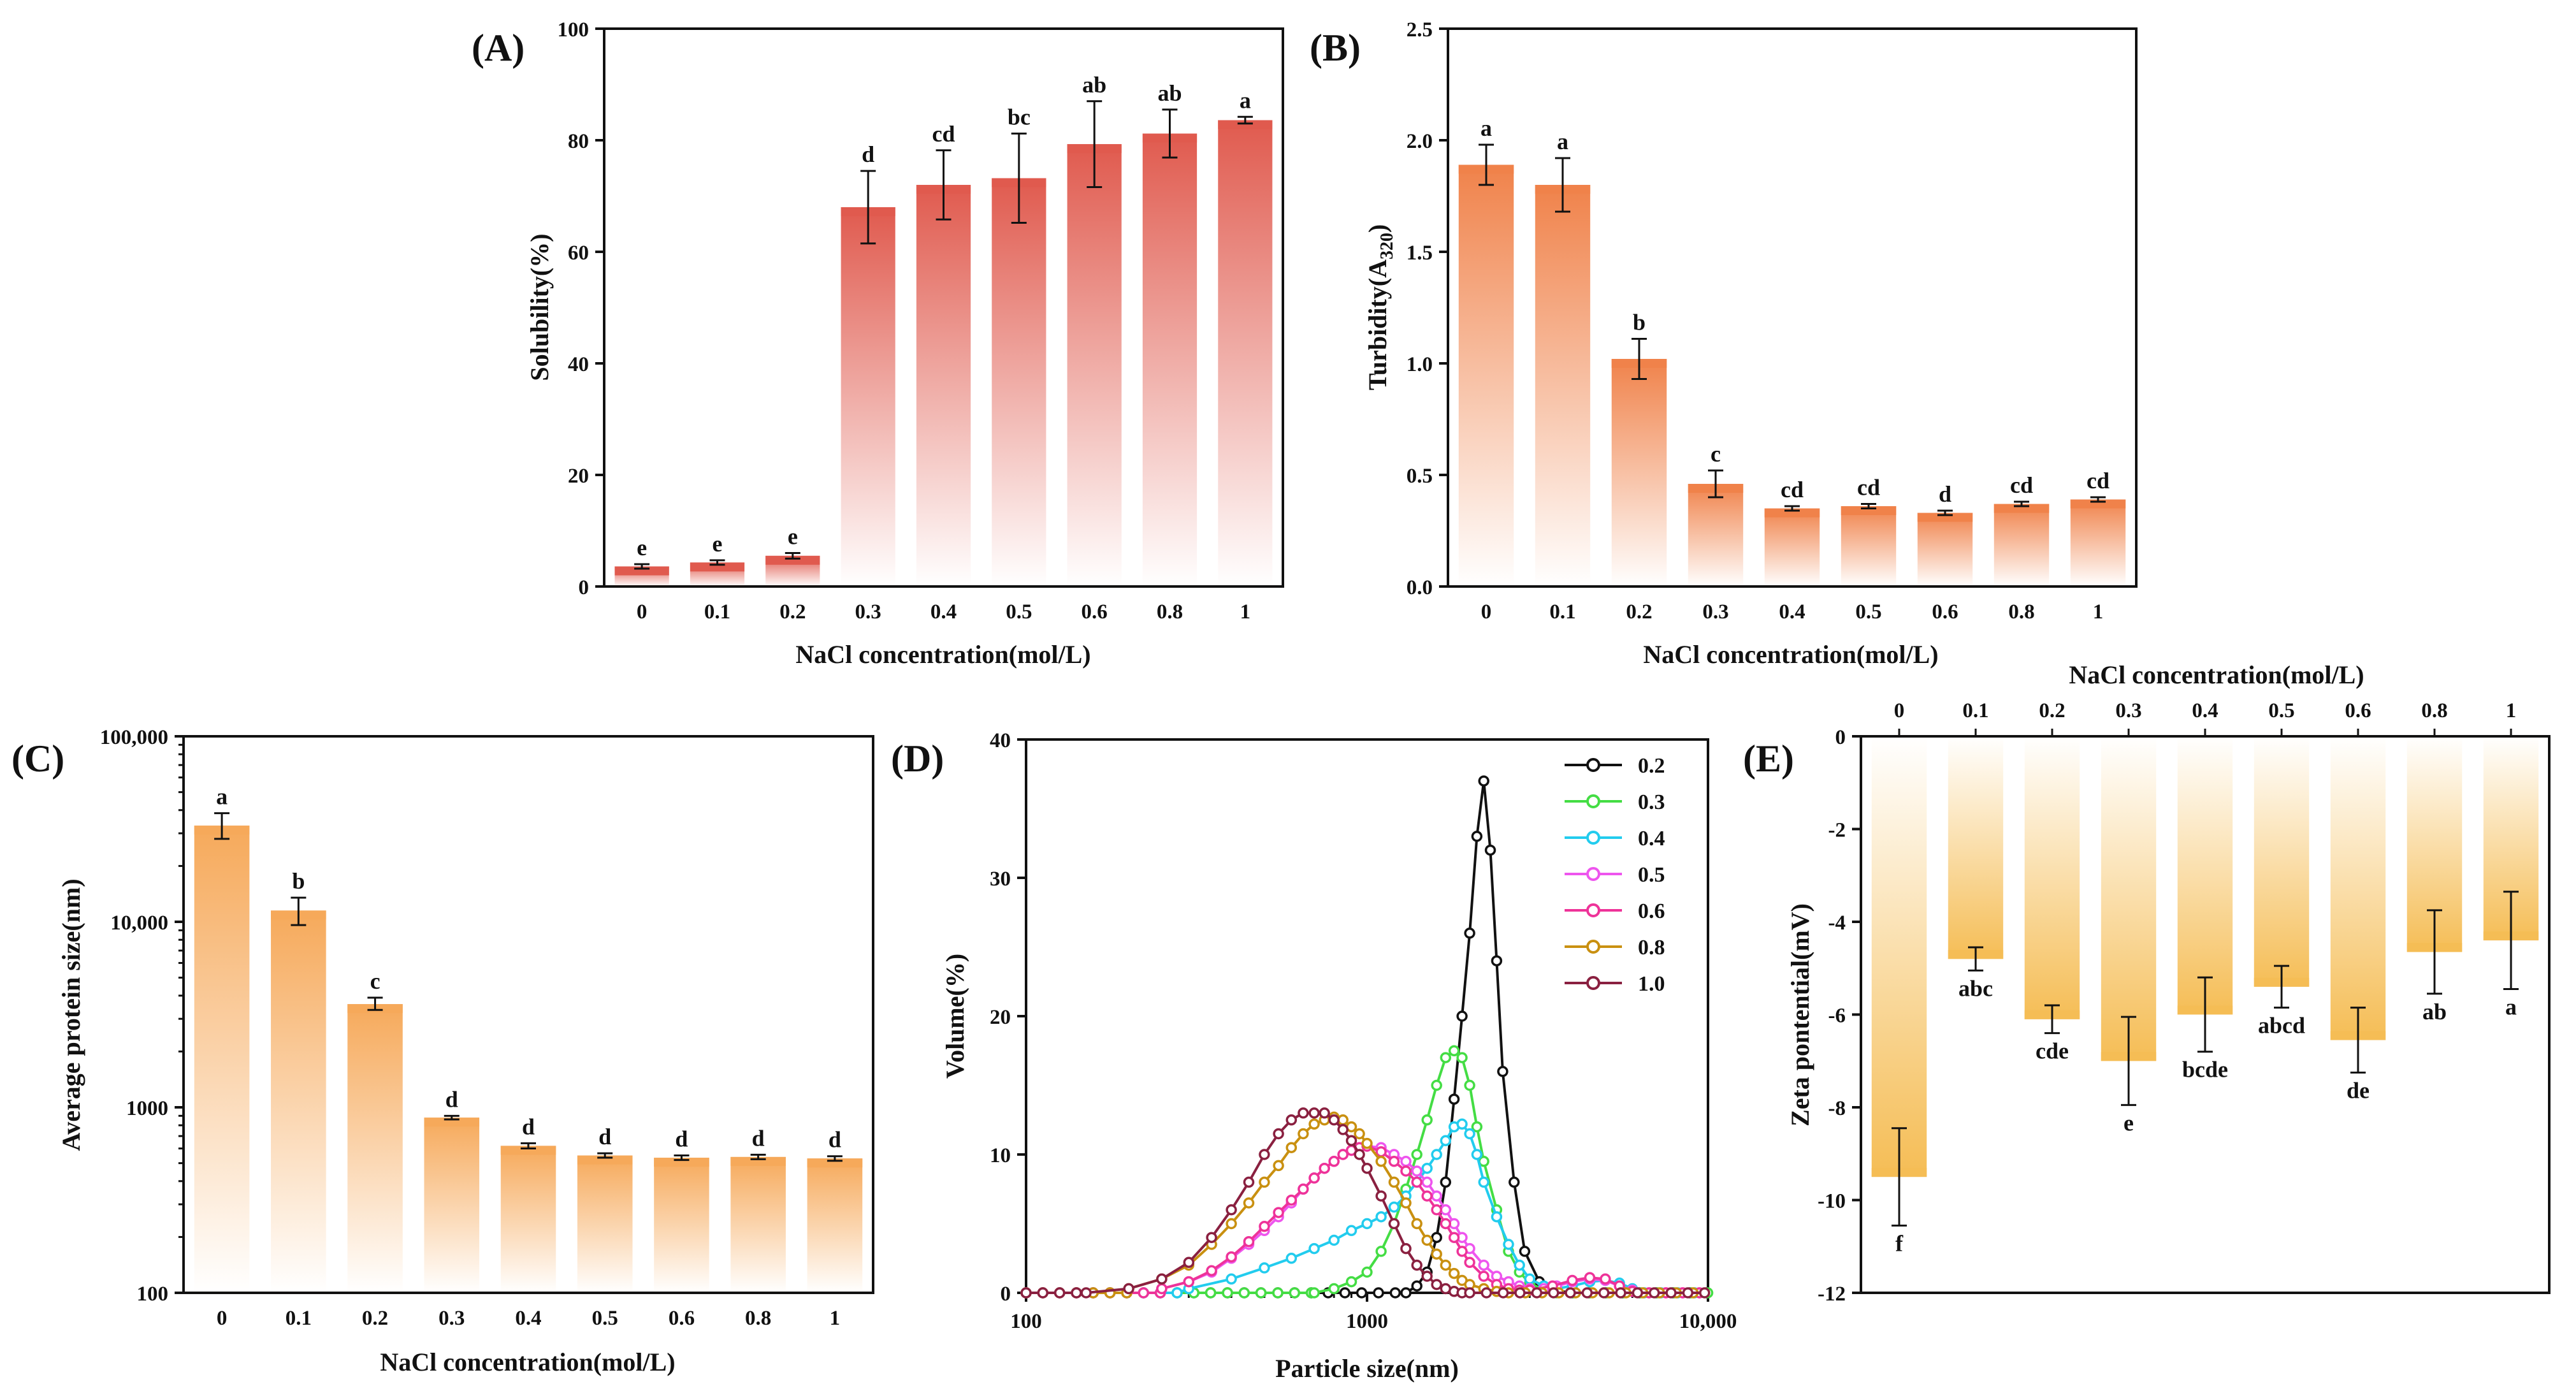  I want to click on y-tick-label: 20, so click(578, 476).